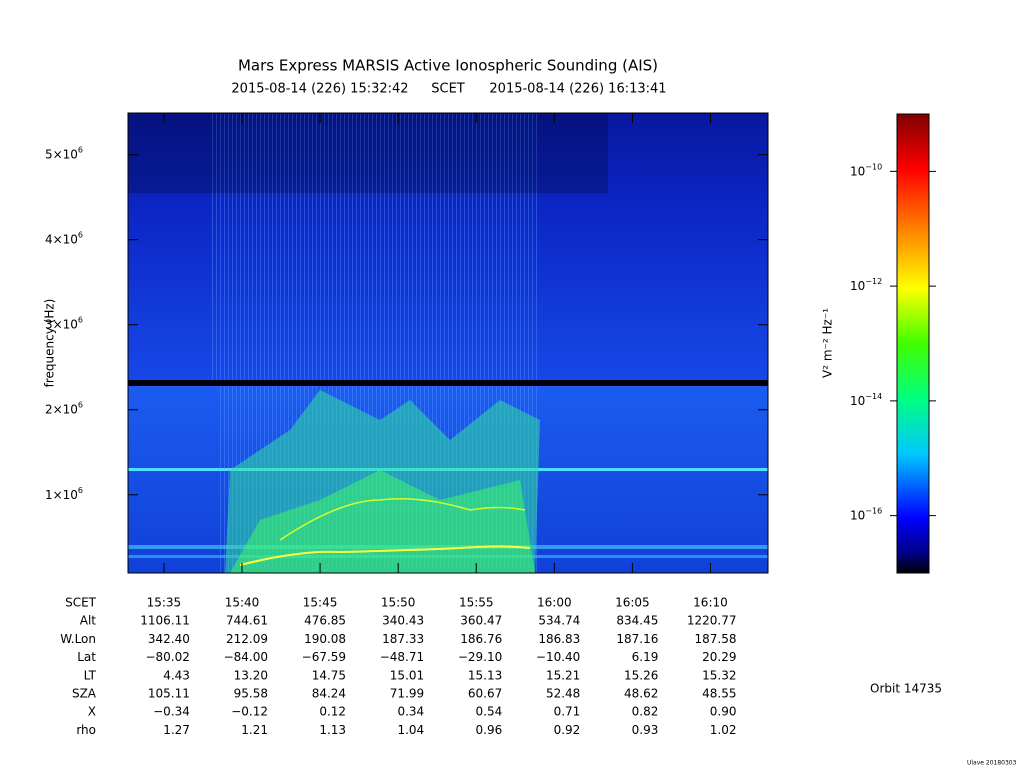 Image resolution: width=1024 pixels, height=768 pixels. What do you see at coordinates (873, 166) in the screenshot?
I see `colorbar-tick-exponent: −10` at bounding box center [873, 166].